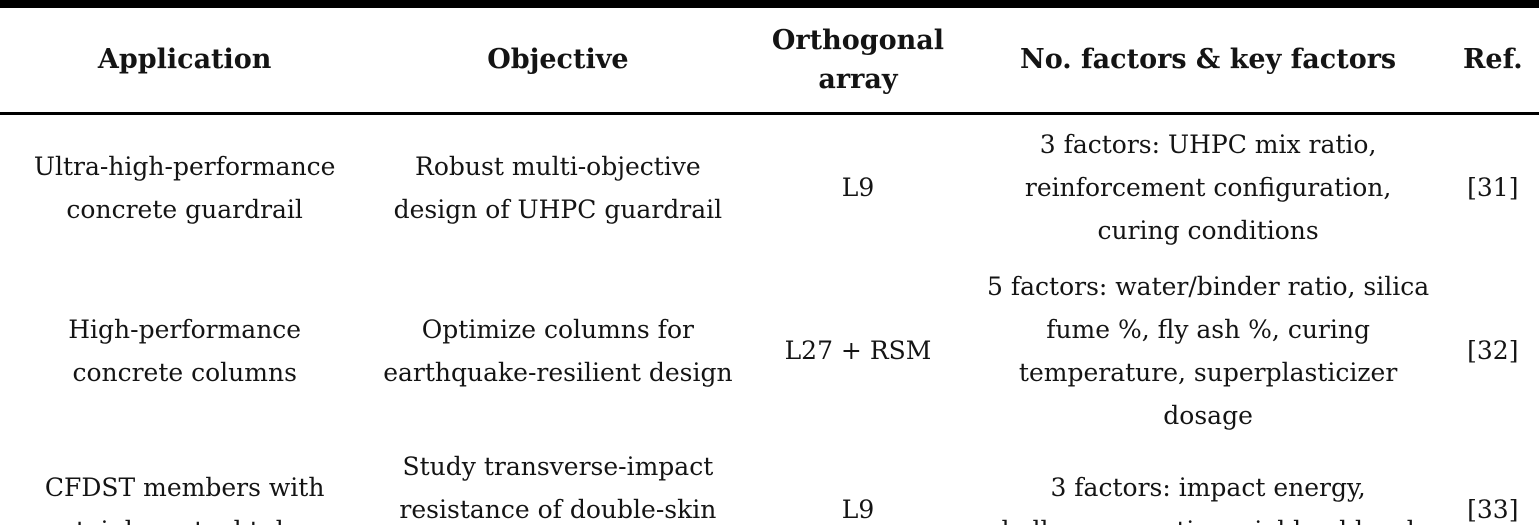 Image resolution: width=1539 pixels, height=525 pixels. I want to click on cell-orthogonal-array: L27 + RSM, so click(858, 350).